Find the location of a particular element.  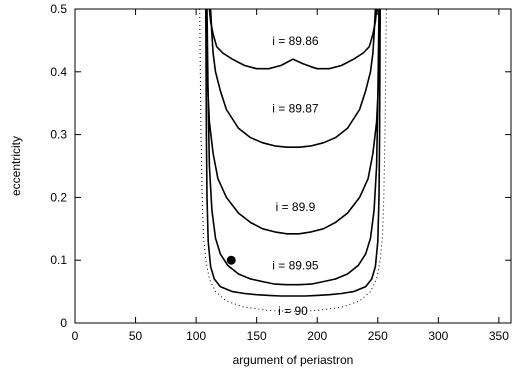

curve-annotation: i = 90 is located at coordinates (293, 311).